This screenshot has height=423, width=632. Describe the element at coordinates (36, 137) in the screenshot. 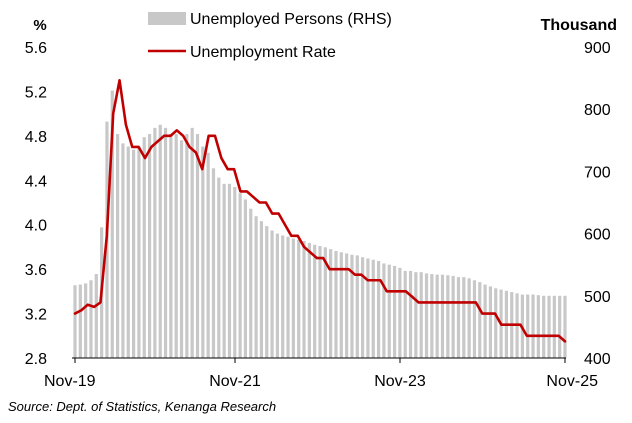

I see `left-tick-label: 4.8` at that location.